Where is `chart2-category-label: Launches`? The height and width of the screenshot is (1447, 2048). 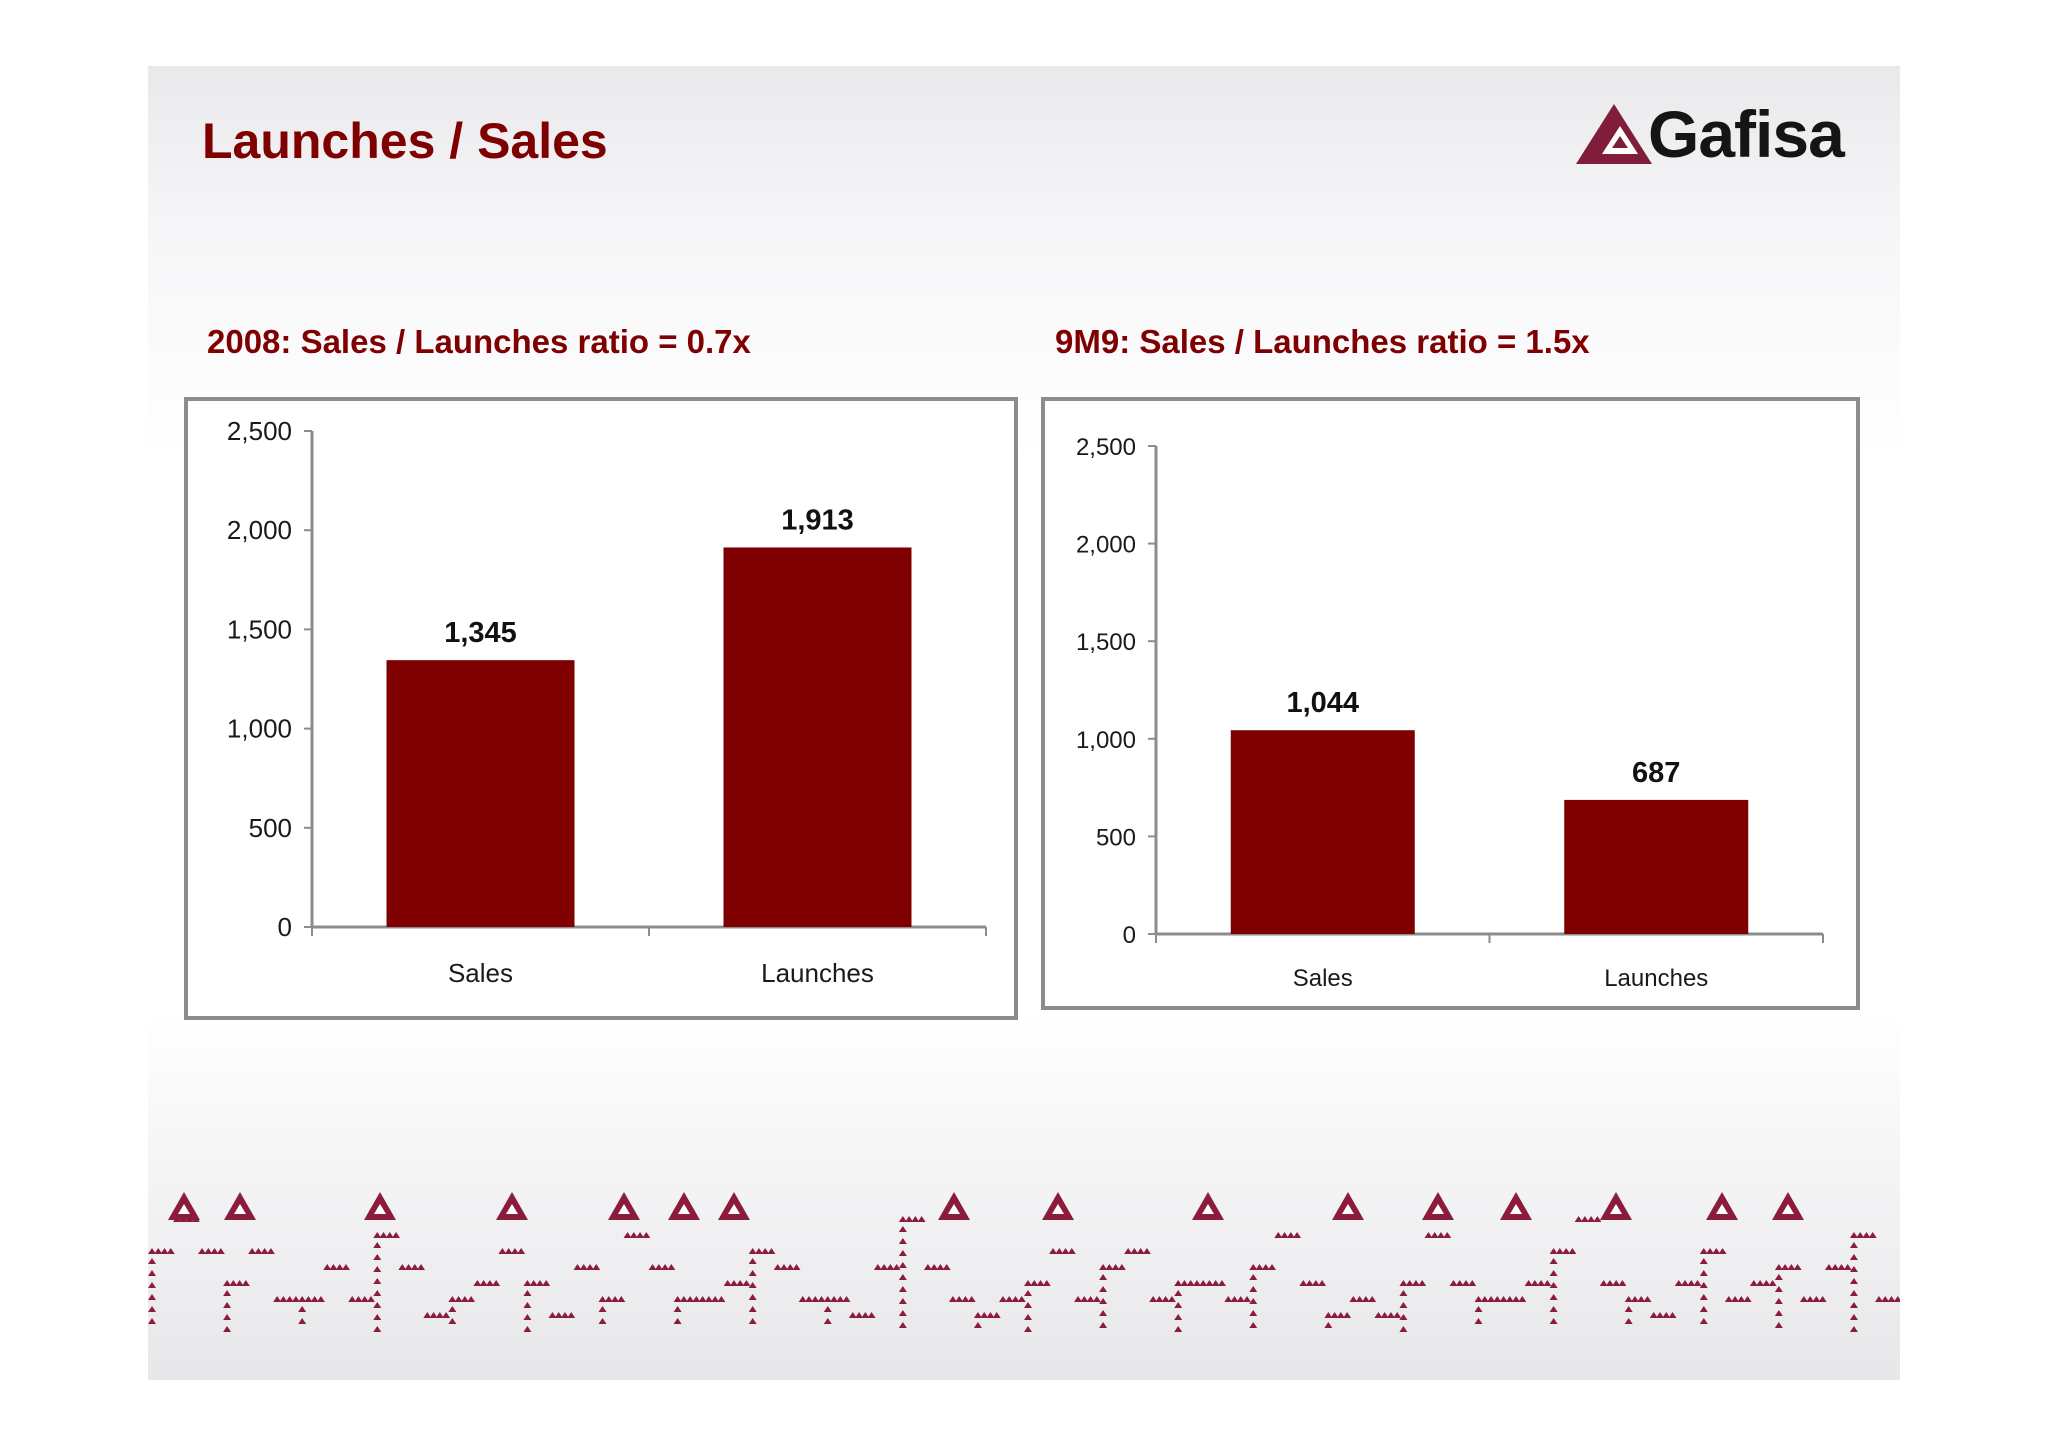
chart2-category-label: Launches is located at coordinates (1656, 978).